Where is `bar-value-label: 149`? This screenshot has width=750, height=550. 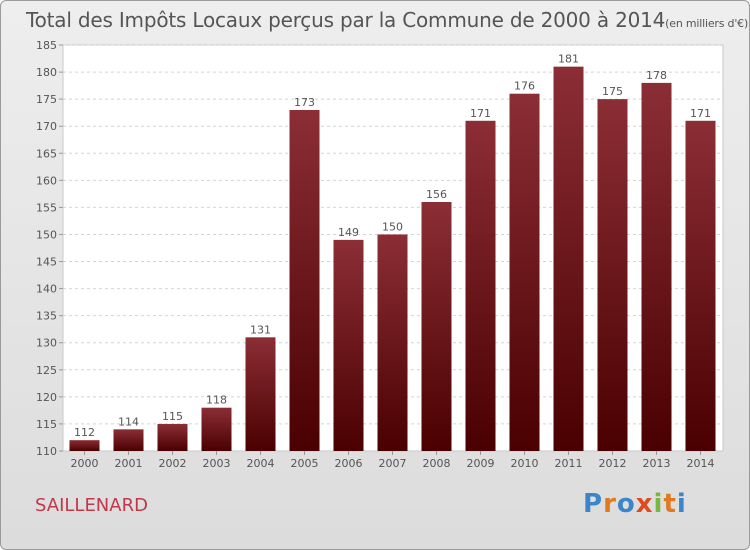 bar-value-label: 149 is located at coordinates (348, 232).